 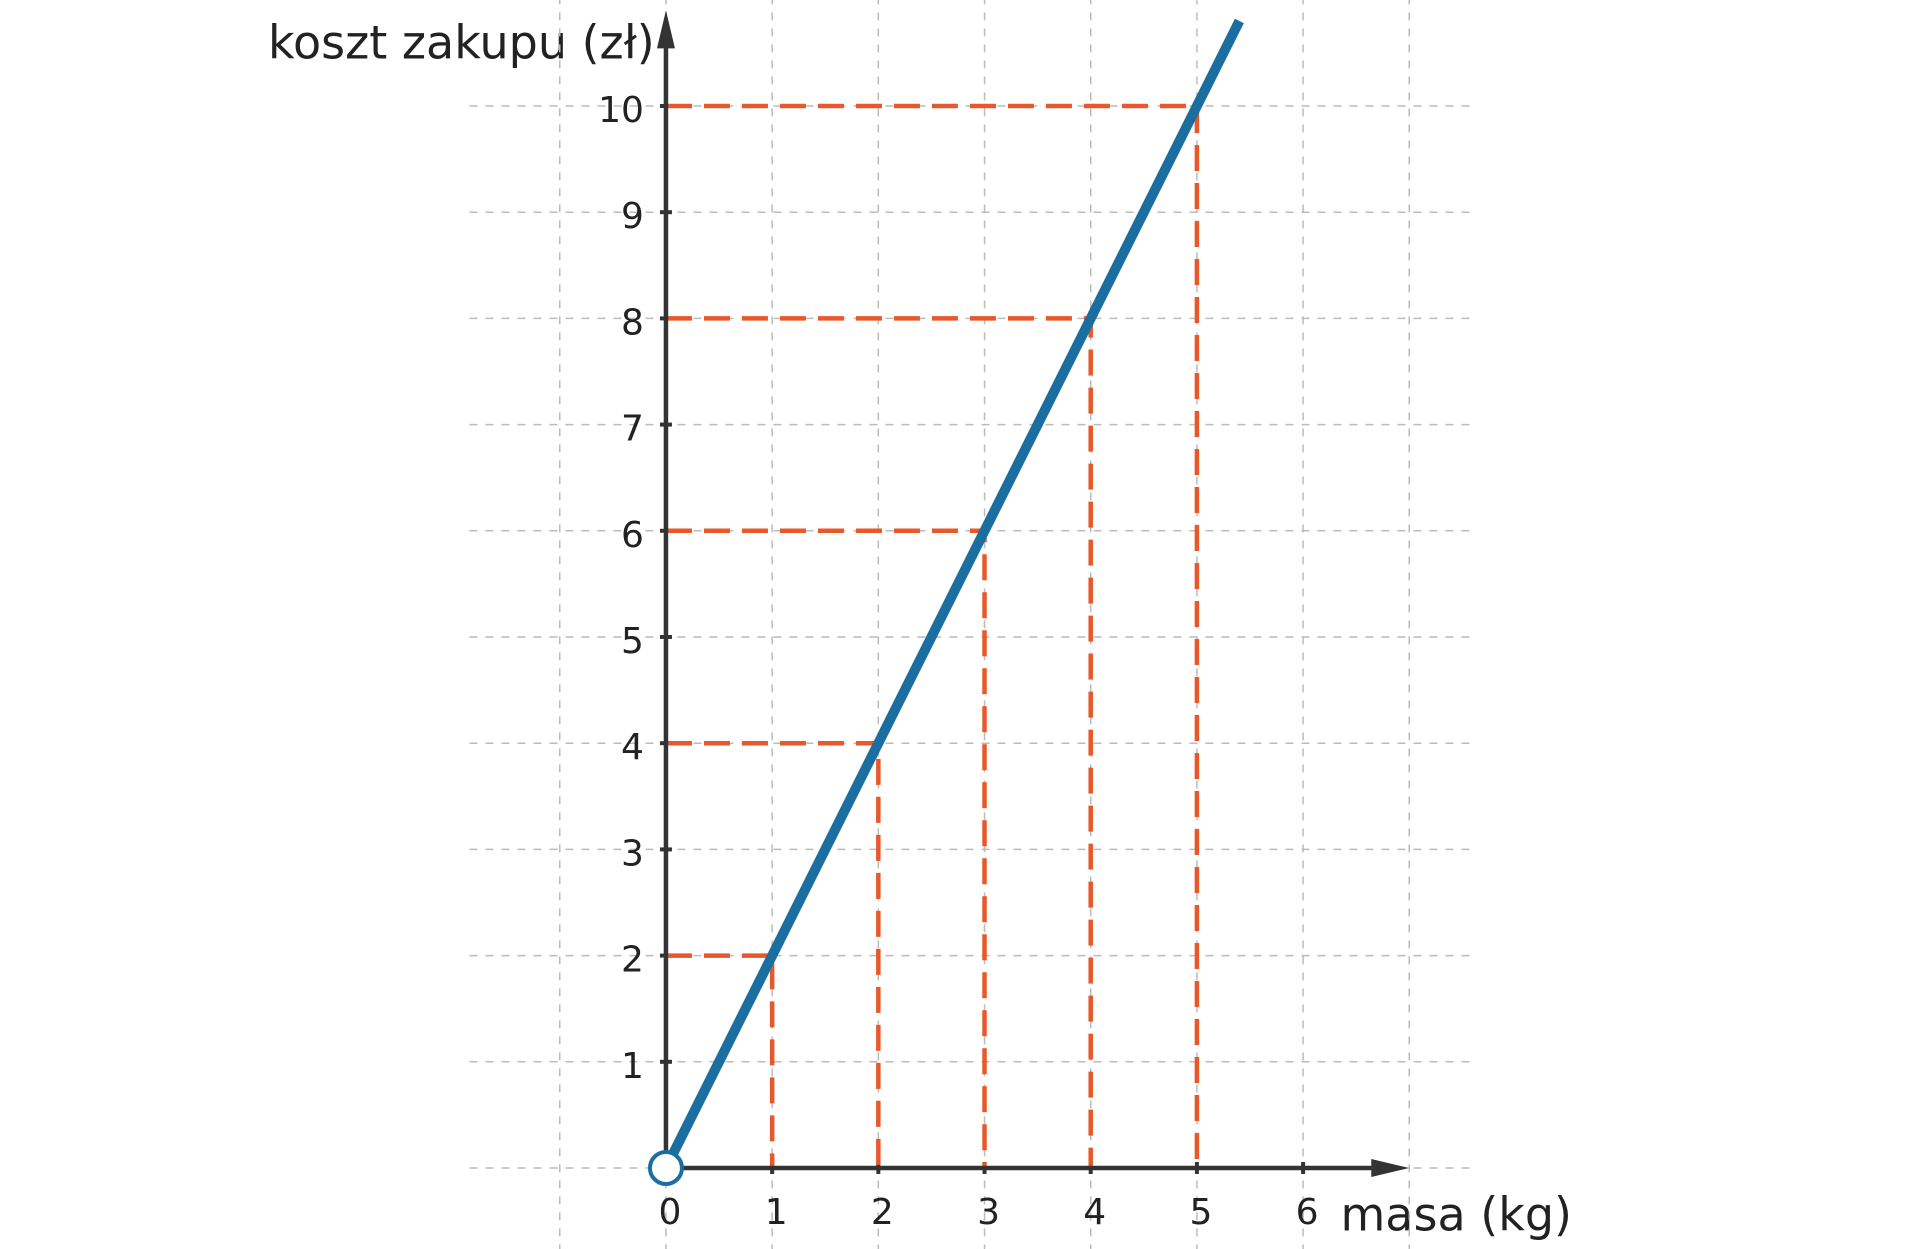 I want to click on y-axis-title: koszt zakupu (zł), so click(x=461, y=43).